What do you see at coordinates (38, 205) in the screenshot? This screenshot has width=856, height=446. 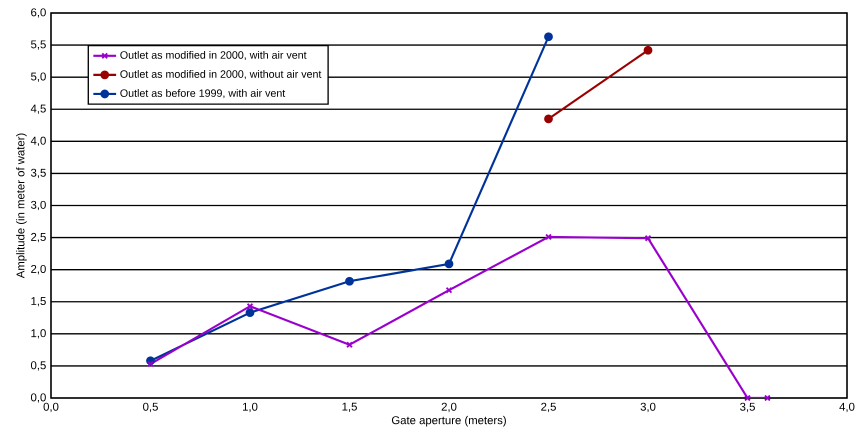 I see `y-tick-label: 3,0` at bounding box center [38, 205].